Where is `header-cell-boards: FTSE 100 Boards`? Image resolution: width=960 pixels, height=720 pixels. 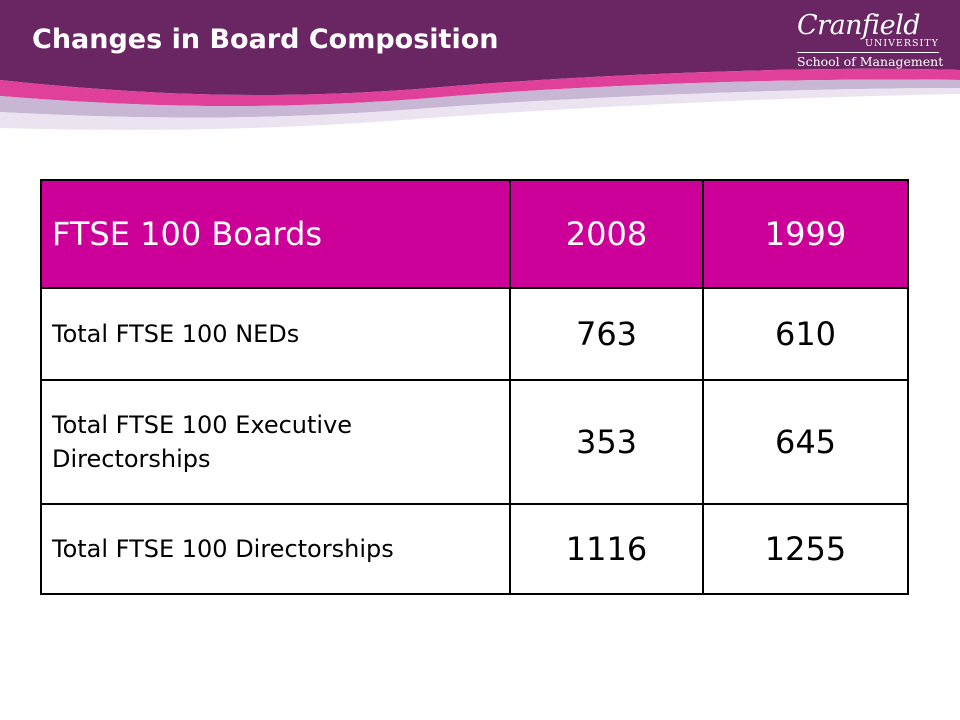 header-cell-boards: FTSE 100 Boards is located at coordinates (275, 234).